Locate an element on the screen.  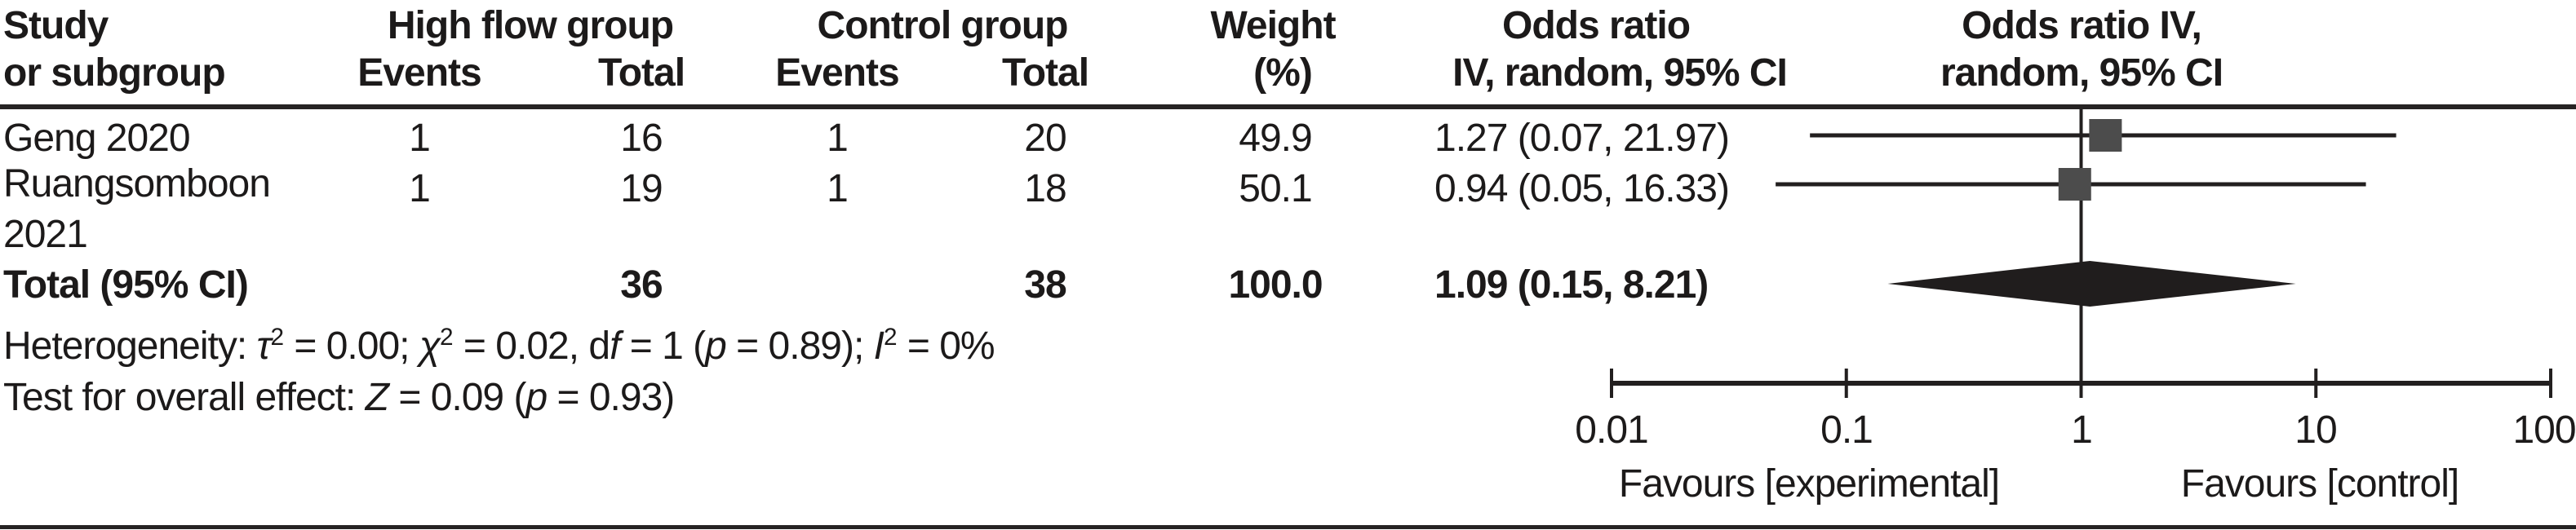
or-ci-value: 0.94 (0.05, 16.33) is located at coordinates (1582, 188).